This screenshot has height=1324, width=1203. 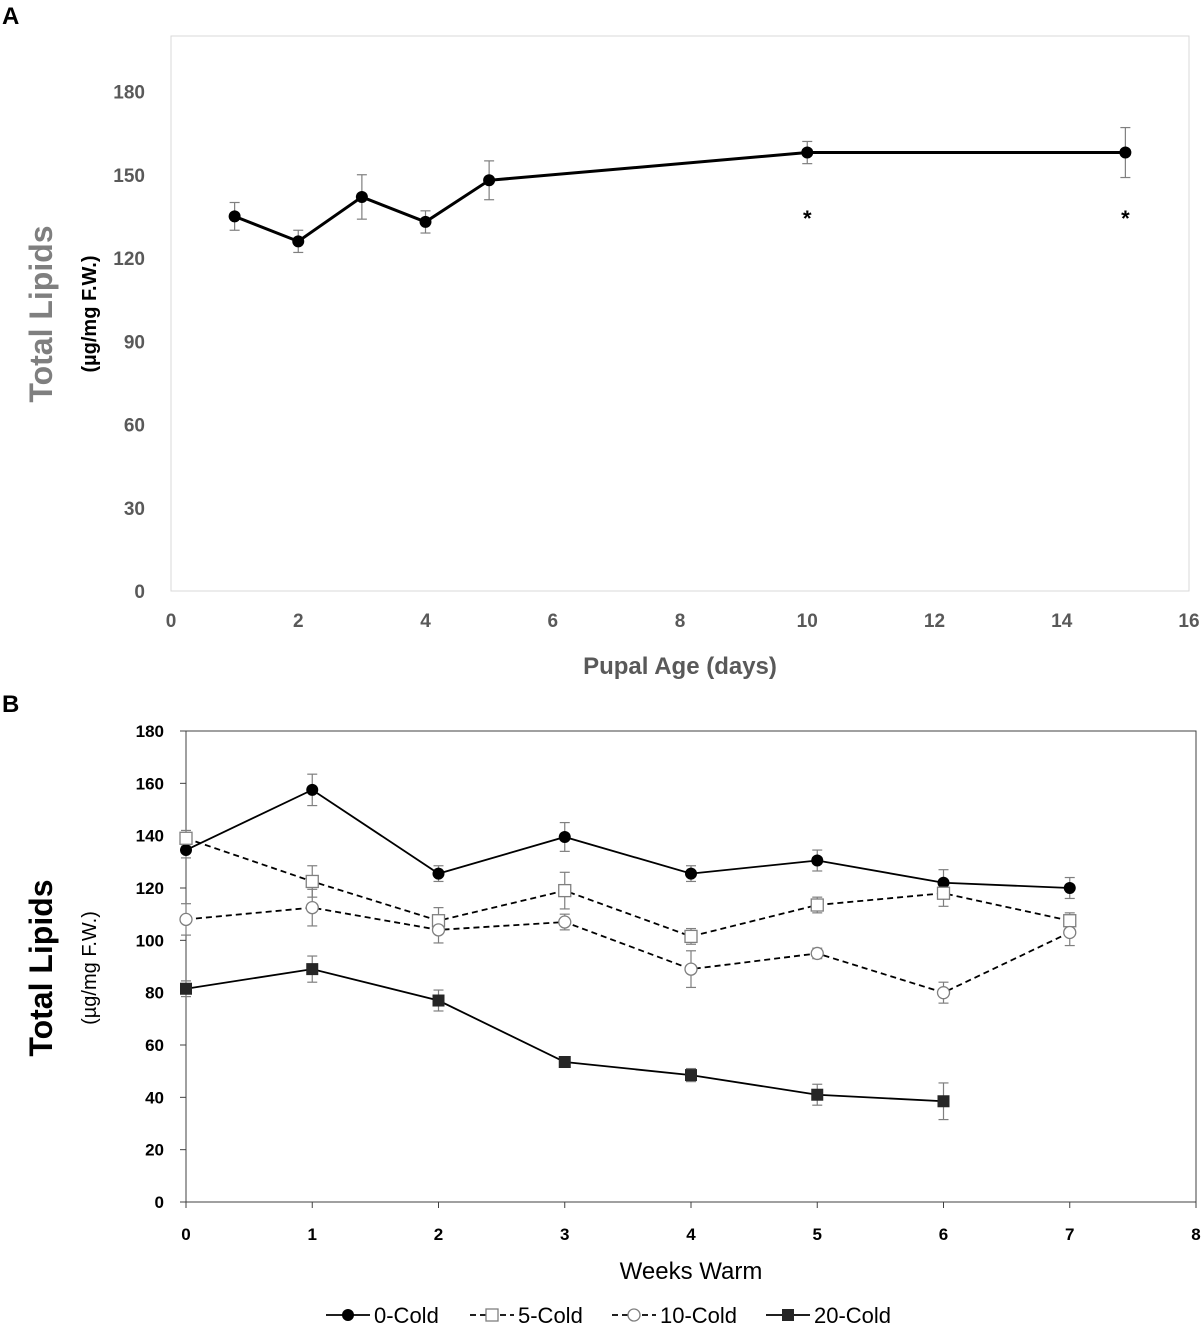 What do you see at coordinates (807, 621) in the screenshot?
I see `panel-a-x-tick-label: 10` at bounding box center [807, 621].